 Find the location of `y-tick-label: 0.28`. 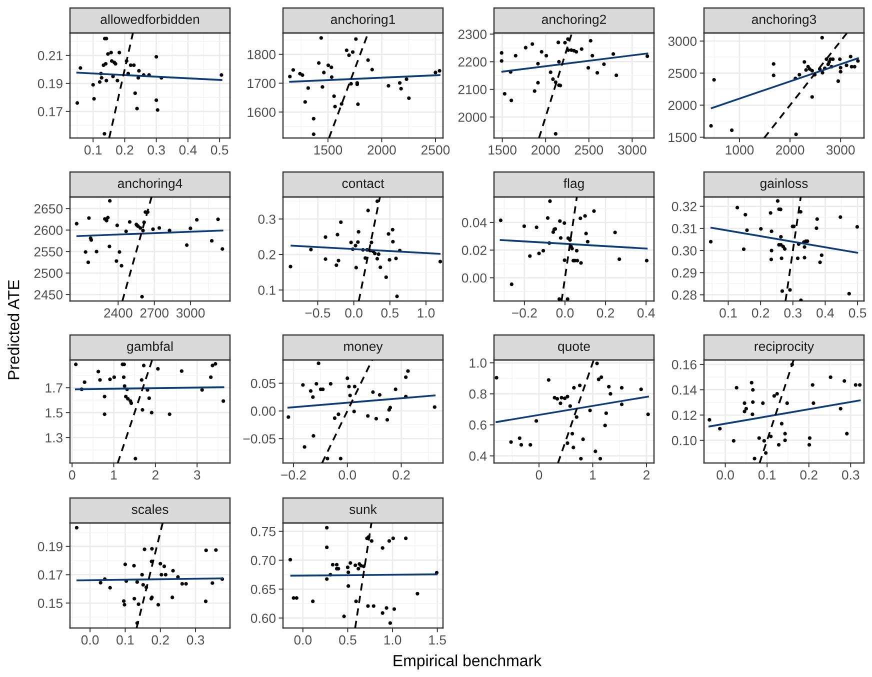

y-tick-label: 0.28 is located at coordinates (684, 295).